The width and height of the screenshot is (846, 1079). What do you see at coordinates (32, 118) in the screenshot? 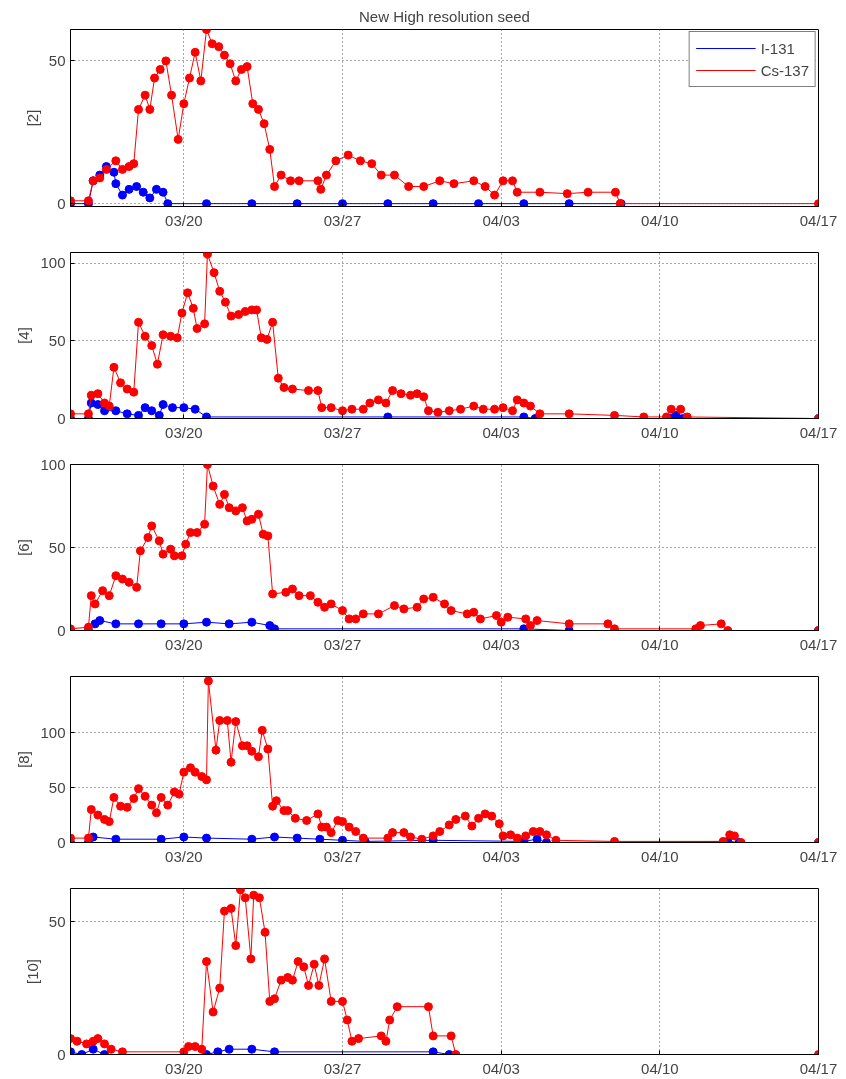
I see `y-axis-title: [2]` at bounding box center [32, 118].